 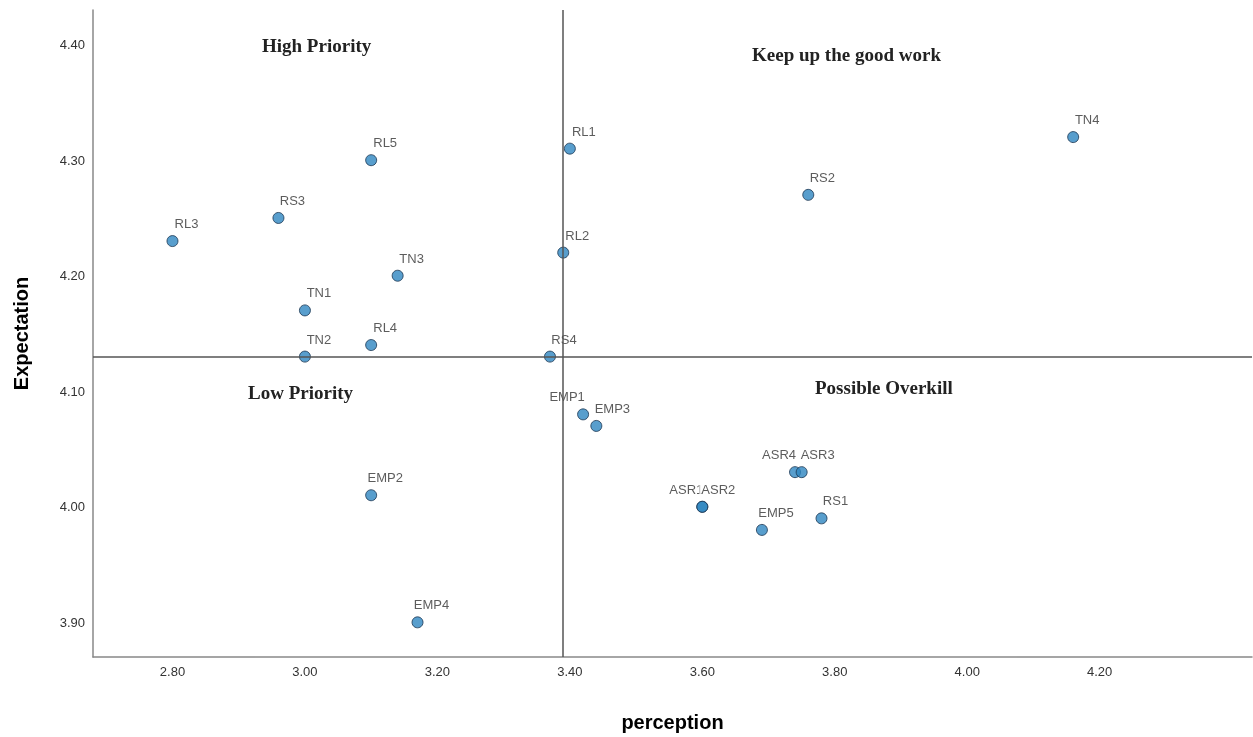 I want to click on x-tick-label: 4.00, so click(x=967, y=671).